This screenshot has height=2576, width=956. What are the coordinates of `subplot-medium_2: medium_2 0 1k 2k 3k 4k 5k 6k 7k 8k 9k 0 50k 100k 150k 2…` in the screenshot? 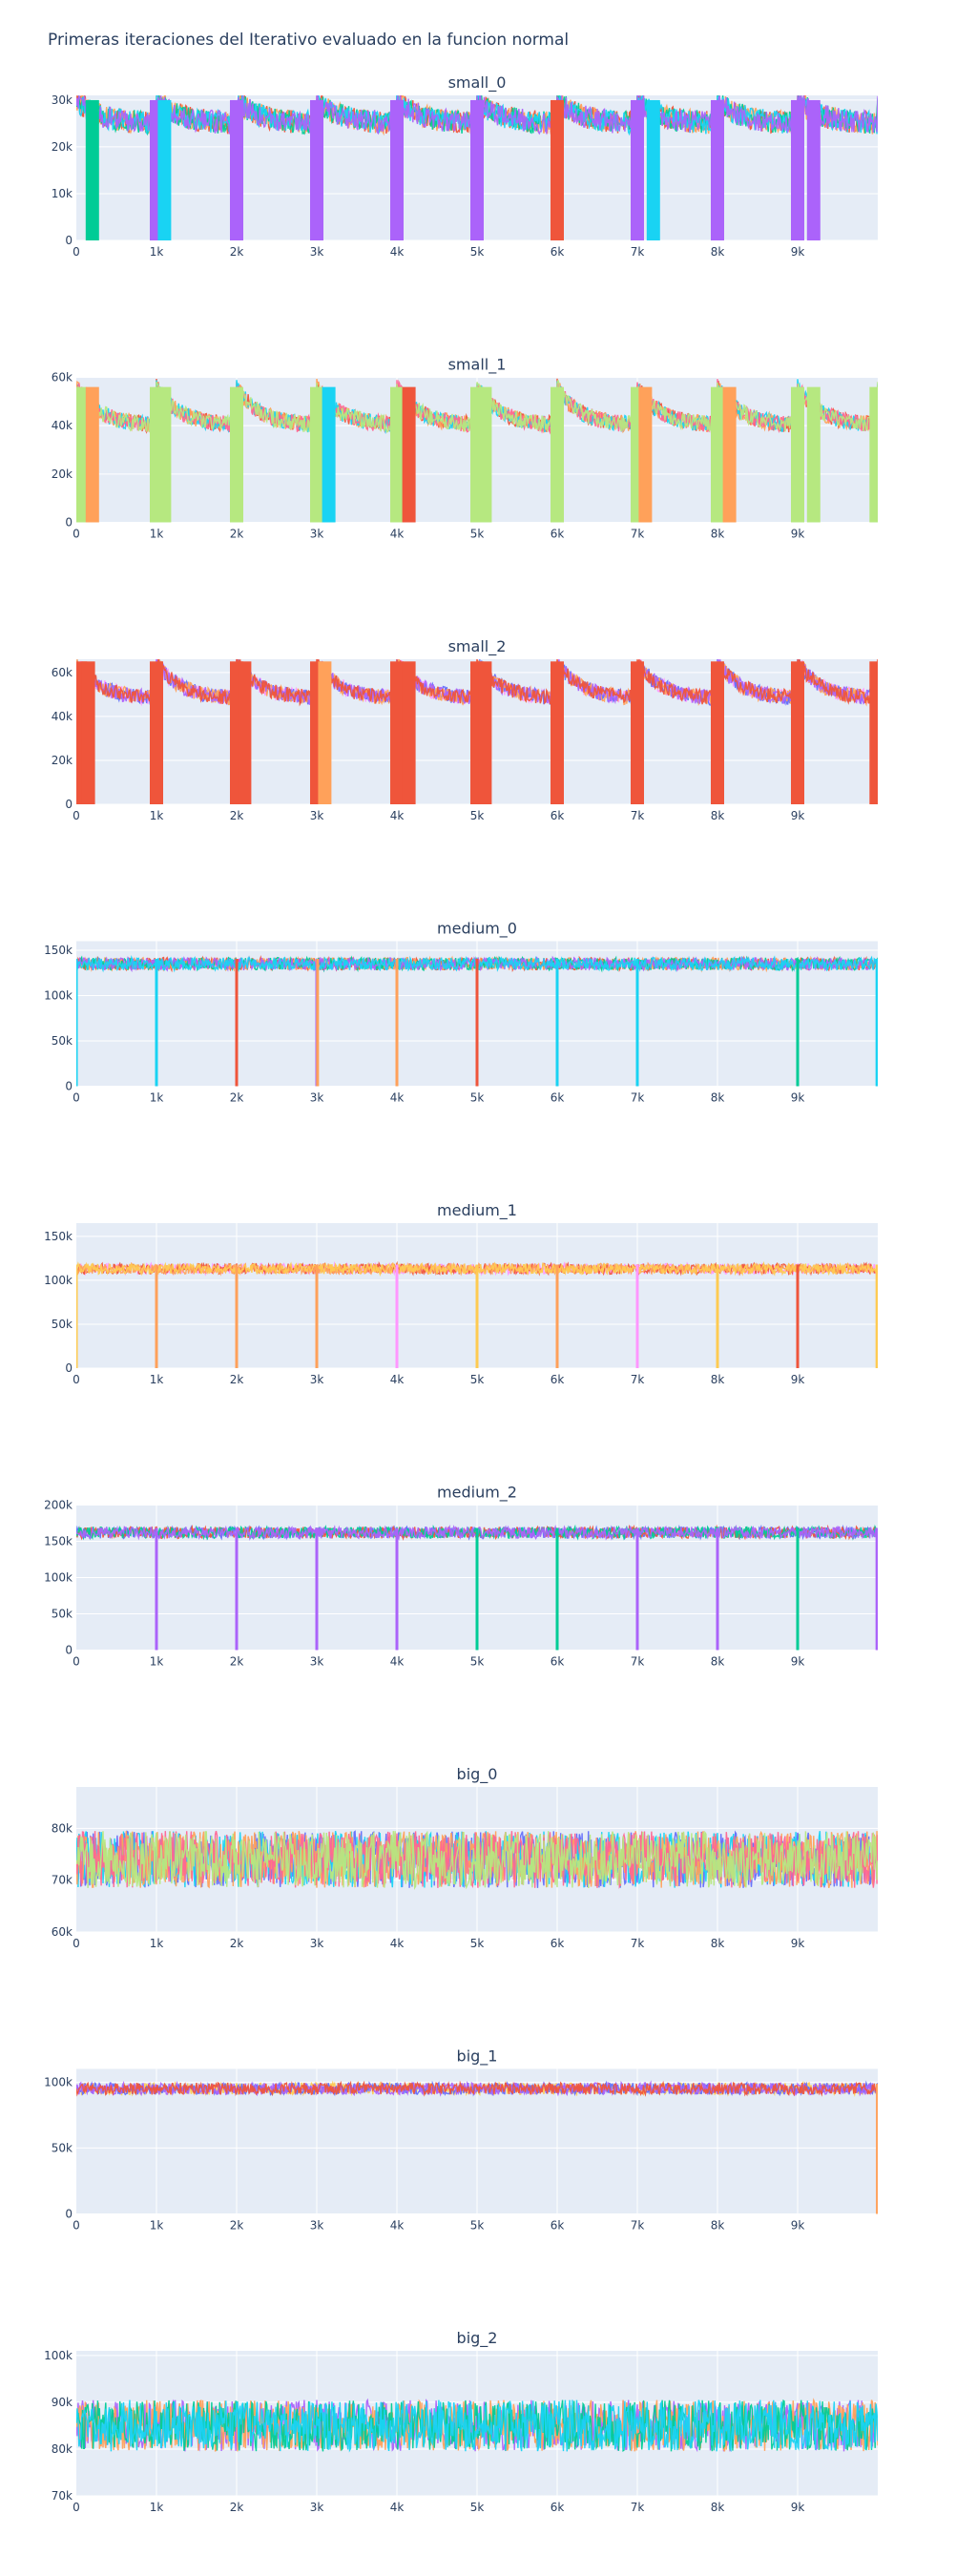 It's located at (461, 1576).